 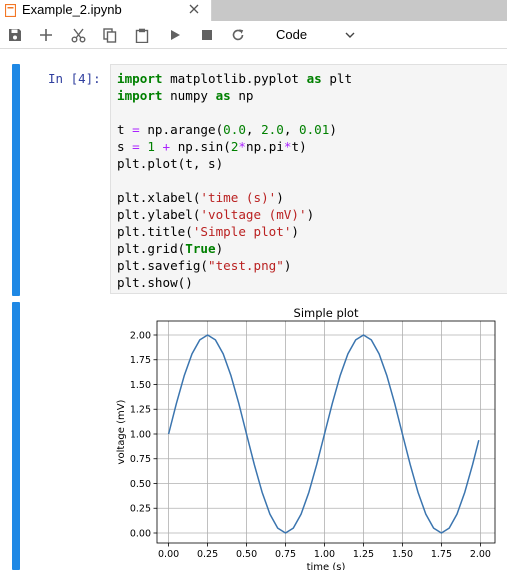 I want to click on output-collapser, so click(x=16, y=436).